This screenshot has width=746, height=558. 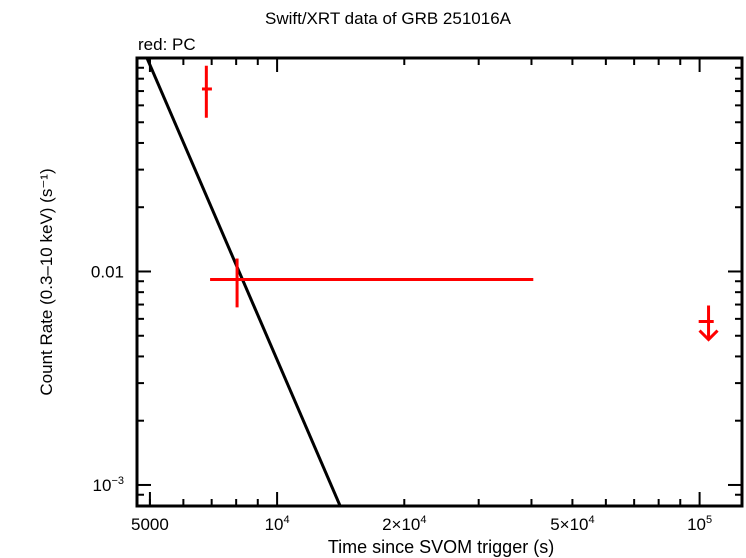 What do you see at coordinates (708, 335) in the screenshot?
I see `upper-limit-arrow-icon` at bounding box center [708, 335].